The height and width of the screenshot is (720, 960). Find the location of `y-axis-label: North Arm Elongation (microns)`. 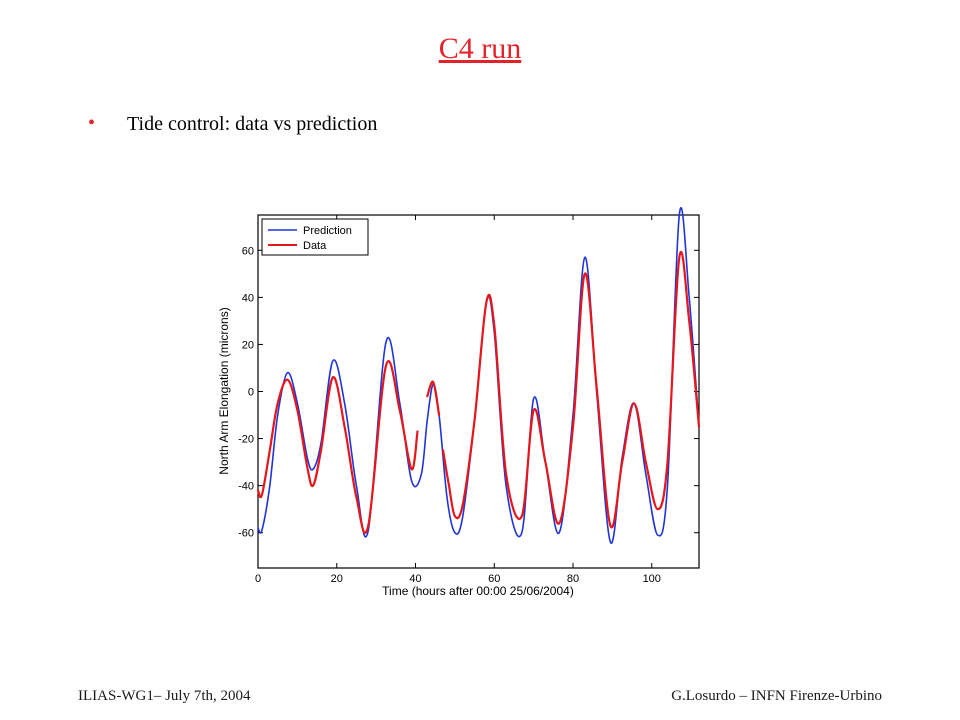

y-axis-label: North Arm Elongation (microns) is located at coordinates (224, 390).